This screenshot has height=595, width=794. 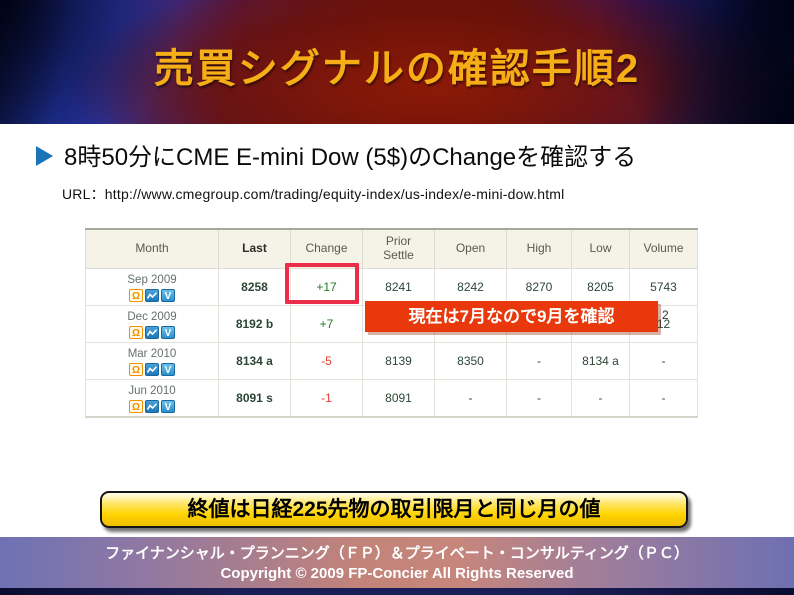 I want to click on col-header-last: Last, so click(x=254, y=248).